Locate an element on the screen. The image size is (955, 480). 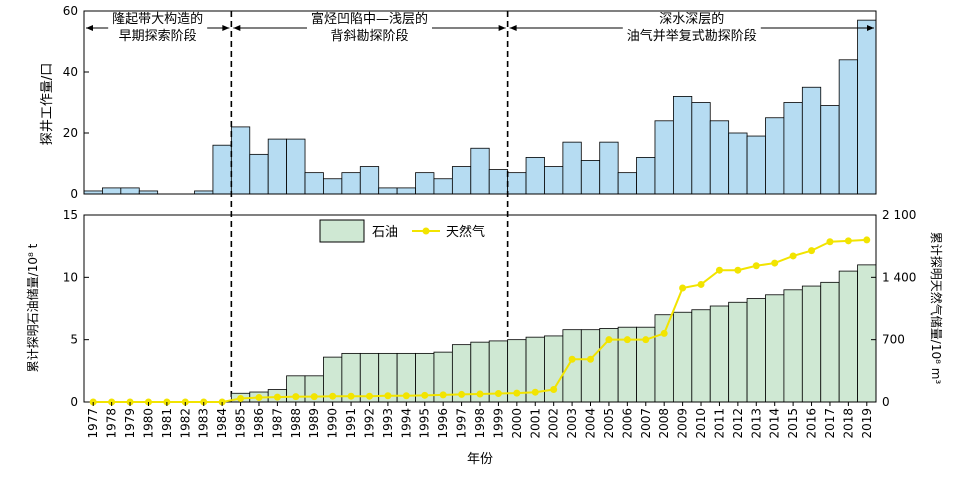
chart-legend: 石油 天然气 is located at coordinates (402, 231).